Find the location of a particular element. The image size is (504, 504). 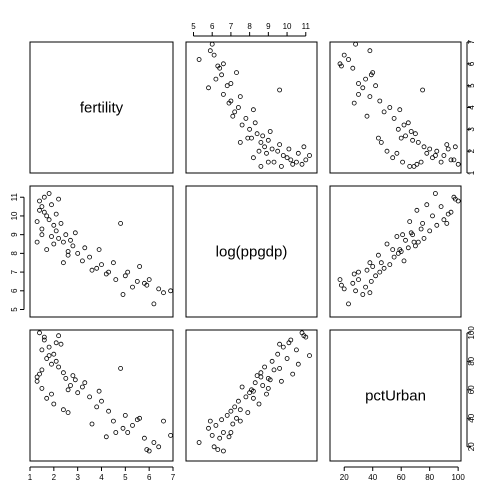

panel-pcturban-vs-log-ppgdp is located at coordinates (251, 395).